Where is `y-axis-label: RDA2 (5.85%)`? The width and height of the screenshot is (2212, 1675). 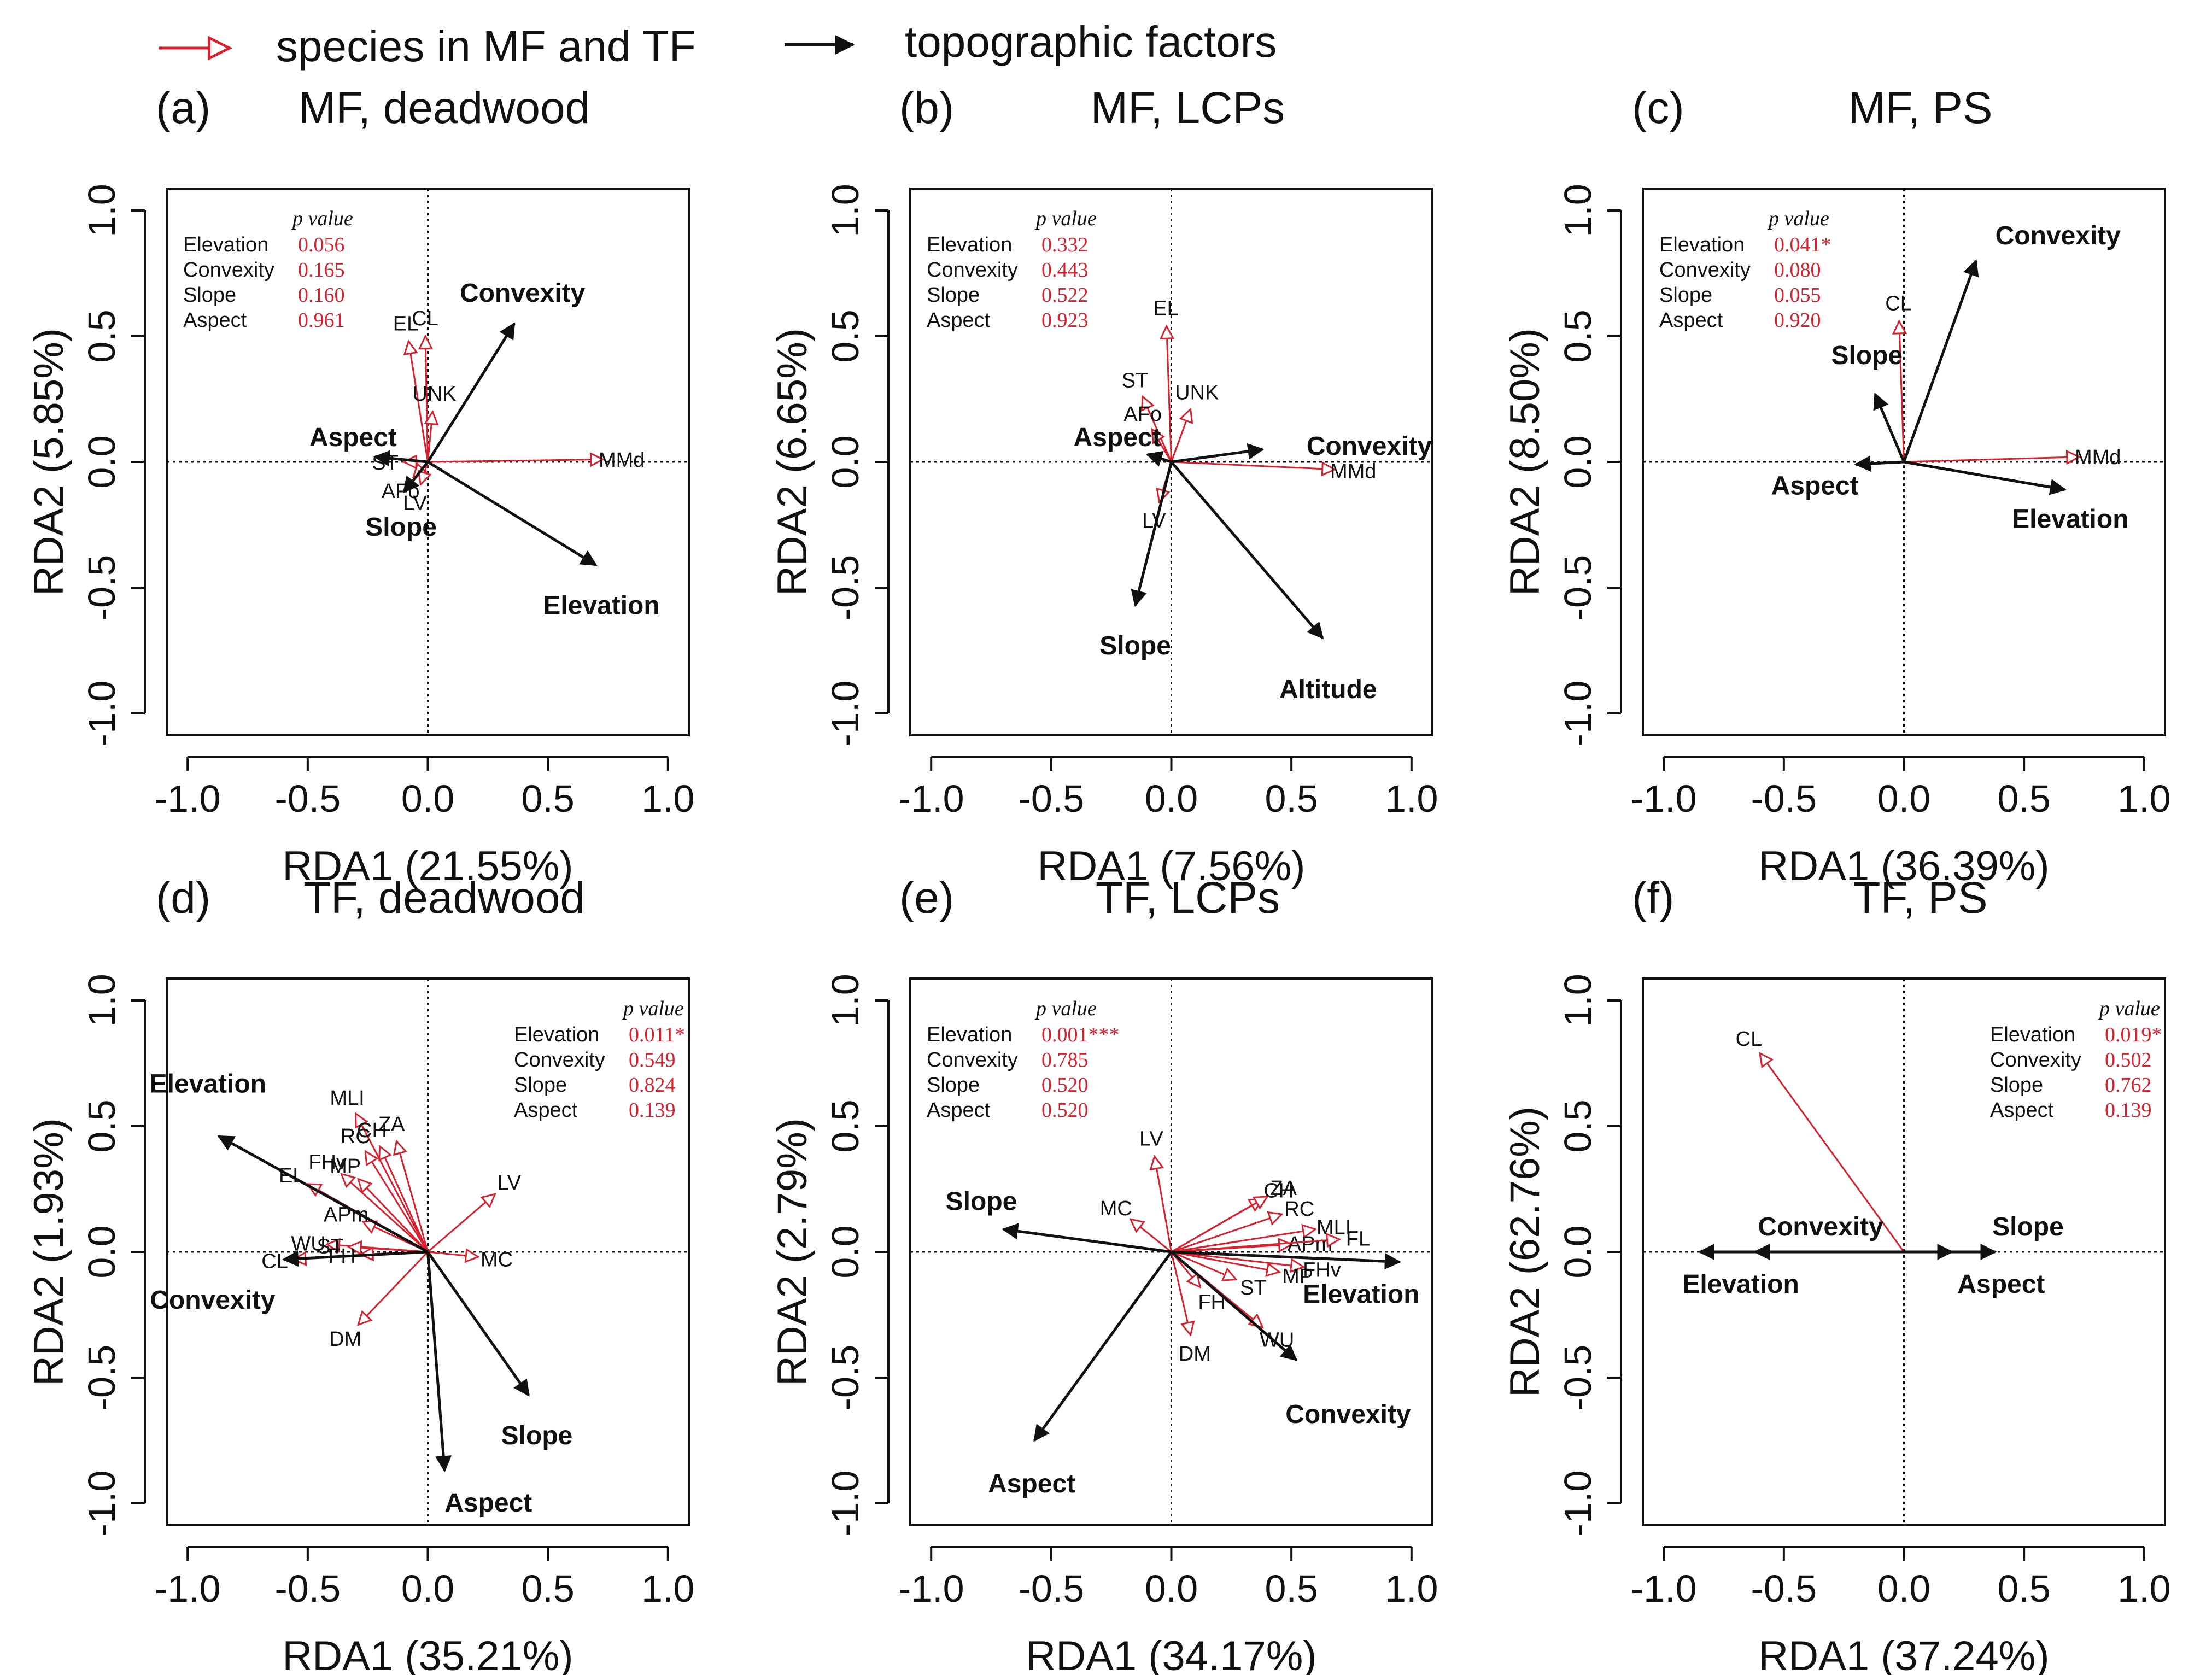 y-axis-label: RDA2 (5.85%) is located at coordinates (49, 462).